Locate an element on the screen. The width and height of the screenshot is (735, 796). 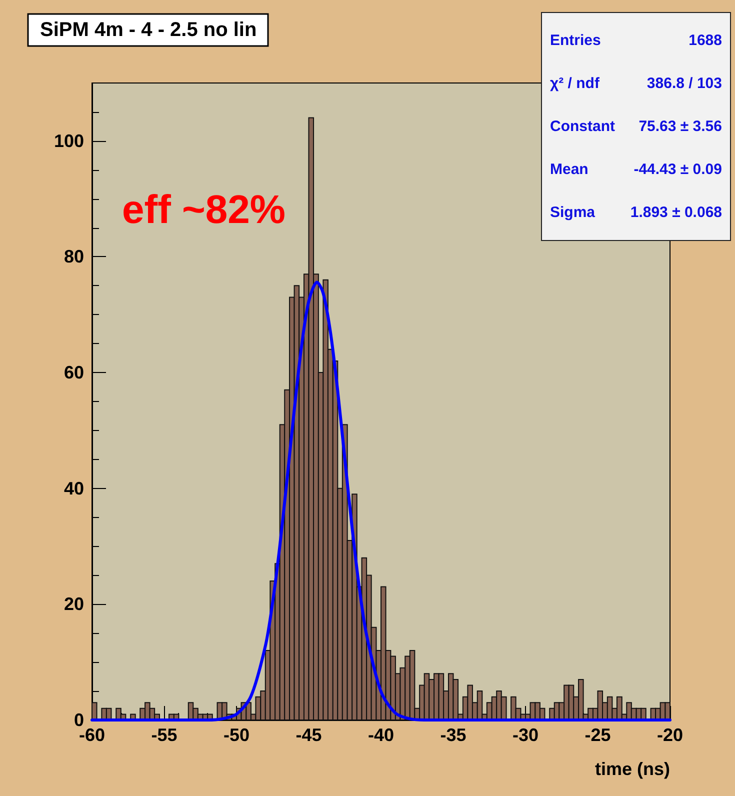
x-axis-title: time (ns) is located at coordinates (632, 769).